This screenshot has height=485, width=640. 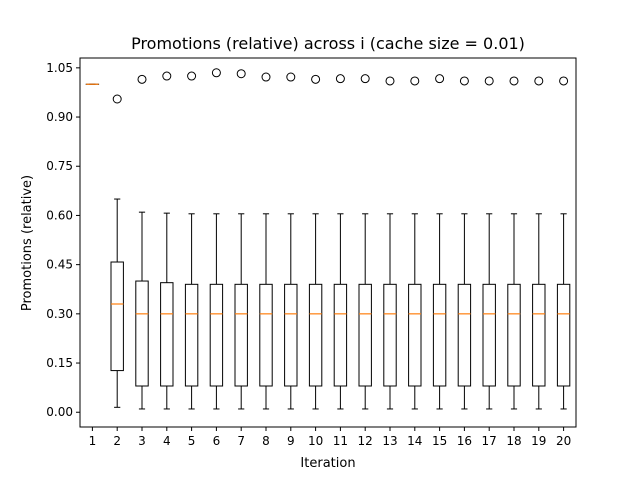 What do you see at coordinates (192, 441) in the screenshot?
I see `x-tick-label: 5` at bounding box center [192, 441].